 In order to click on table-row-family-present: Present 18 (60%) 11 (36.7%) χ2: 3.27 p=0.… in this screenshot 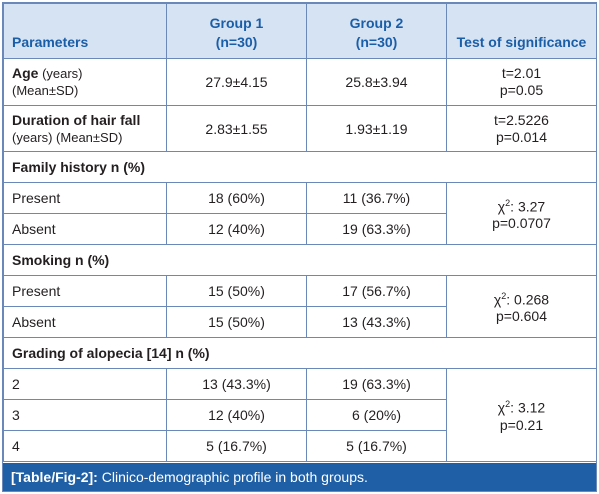, I will do `click(300, 213)`.